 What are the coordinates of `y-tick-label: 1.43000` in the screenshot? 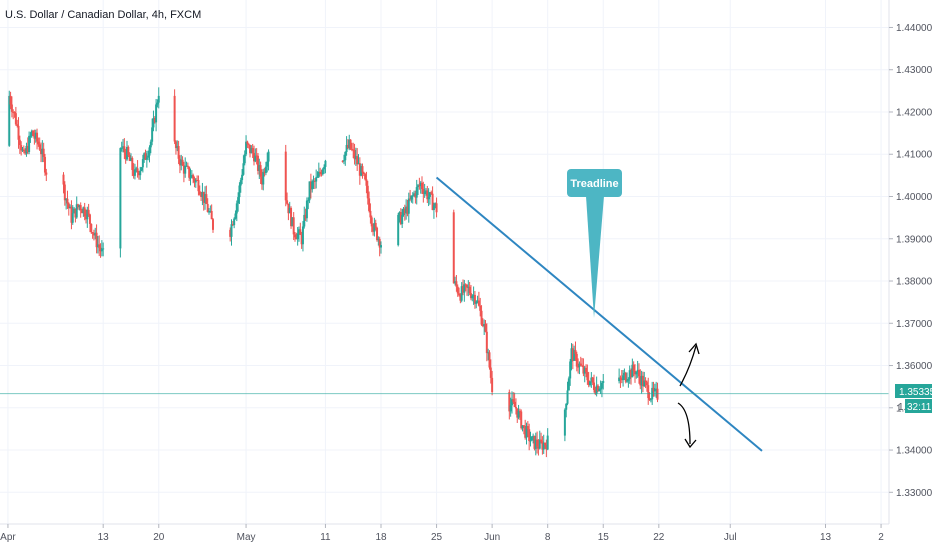 It's located at (914, 70).